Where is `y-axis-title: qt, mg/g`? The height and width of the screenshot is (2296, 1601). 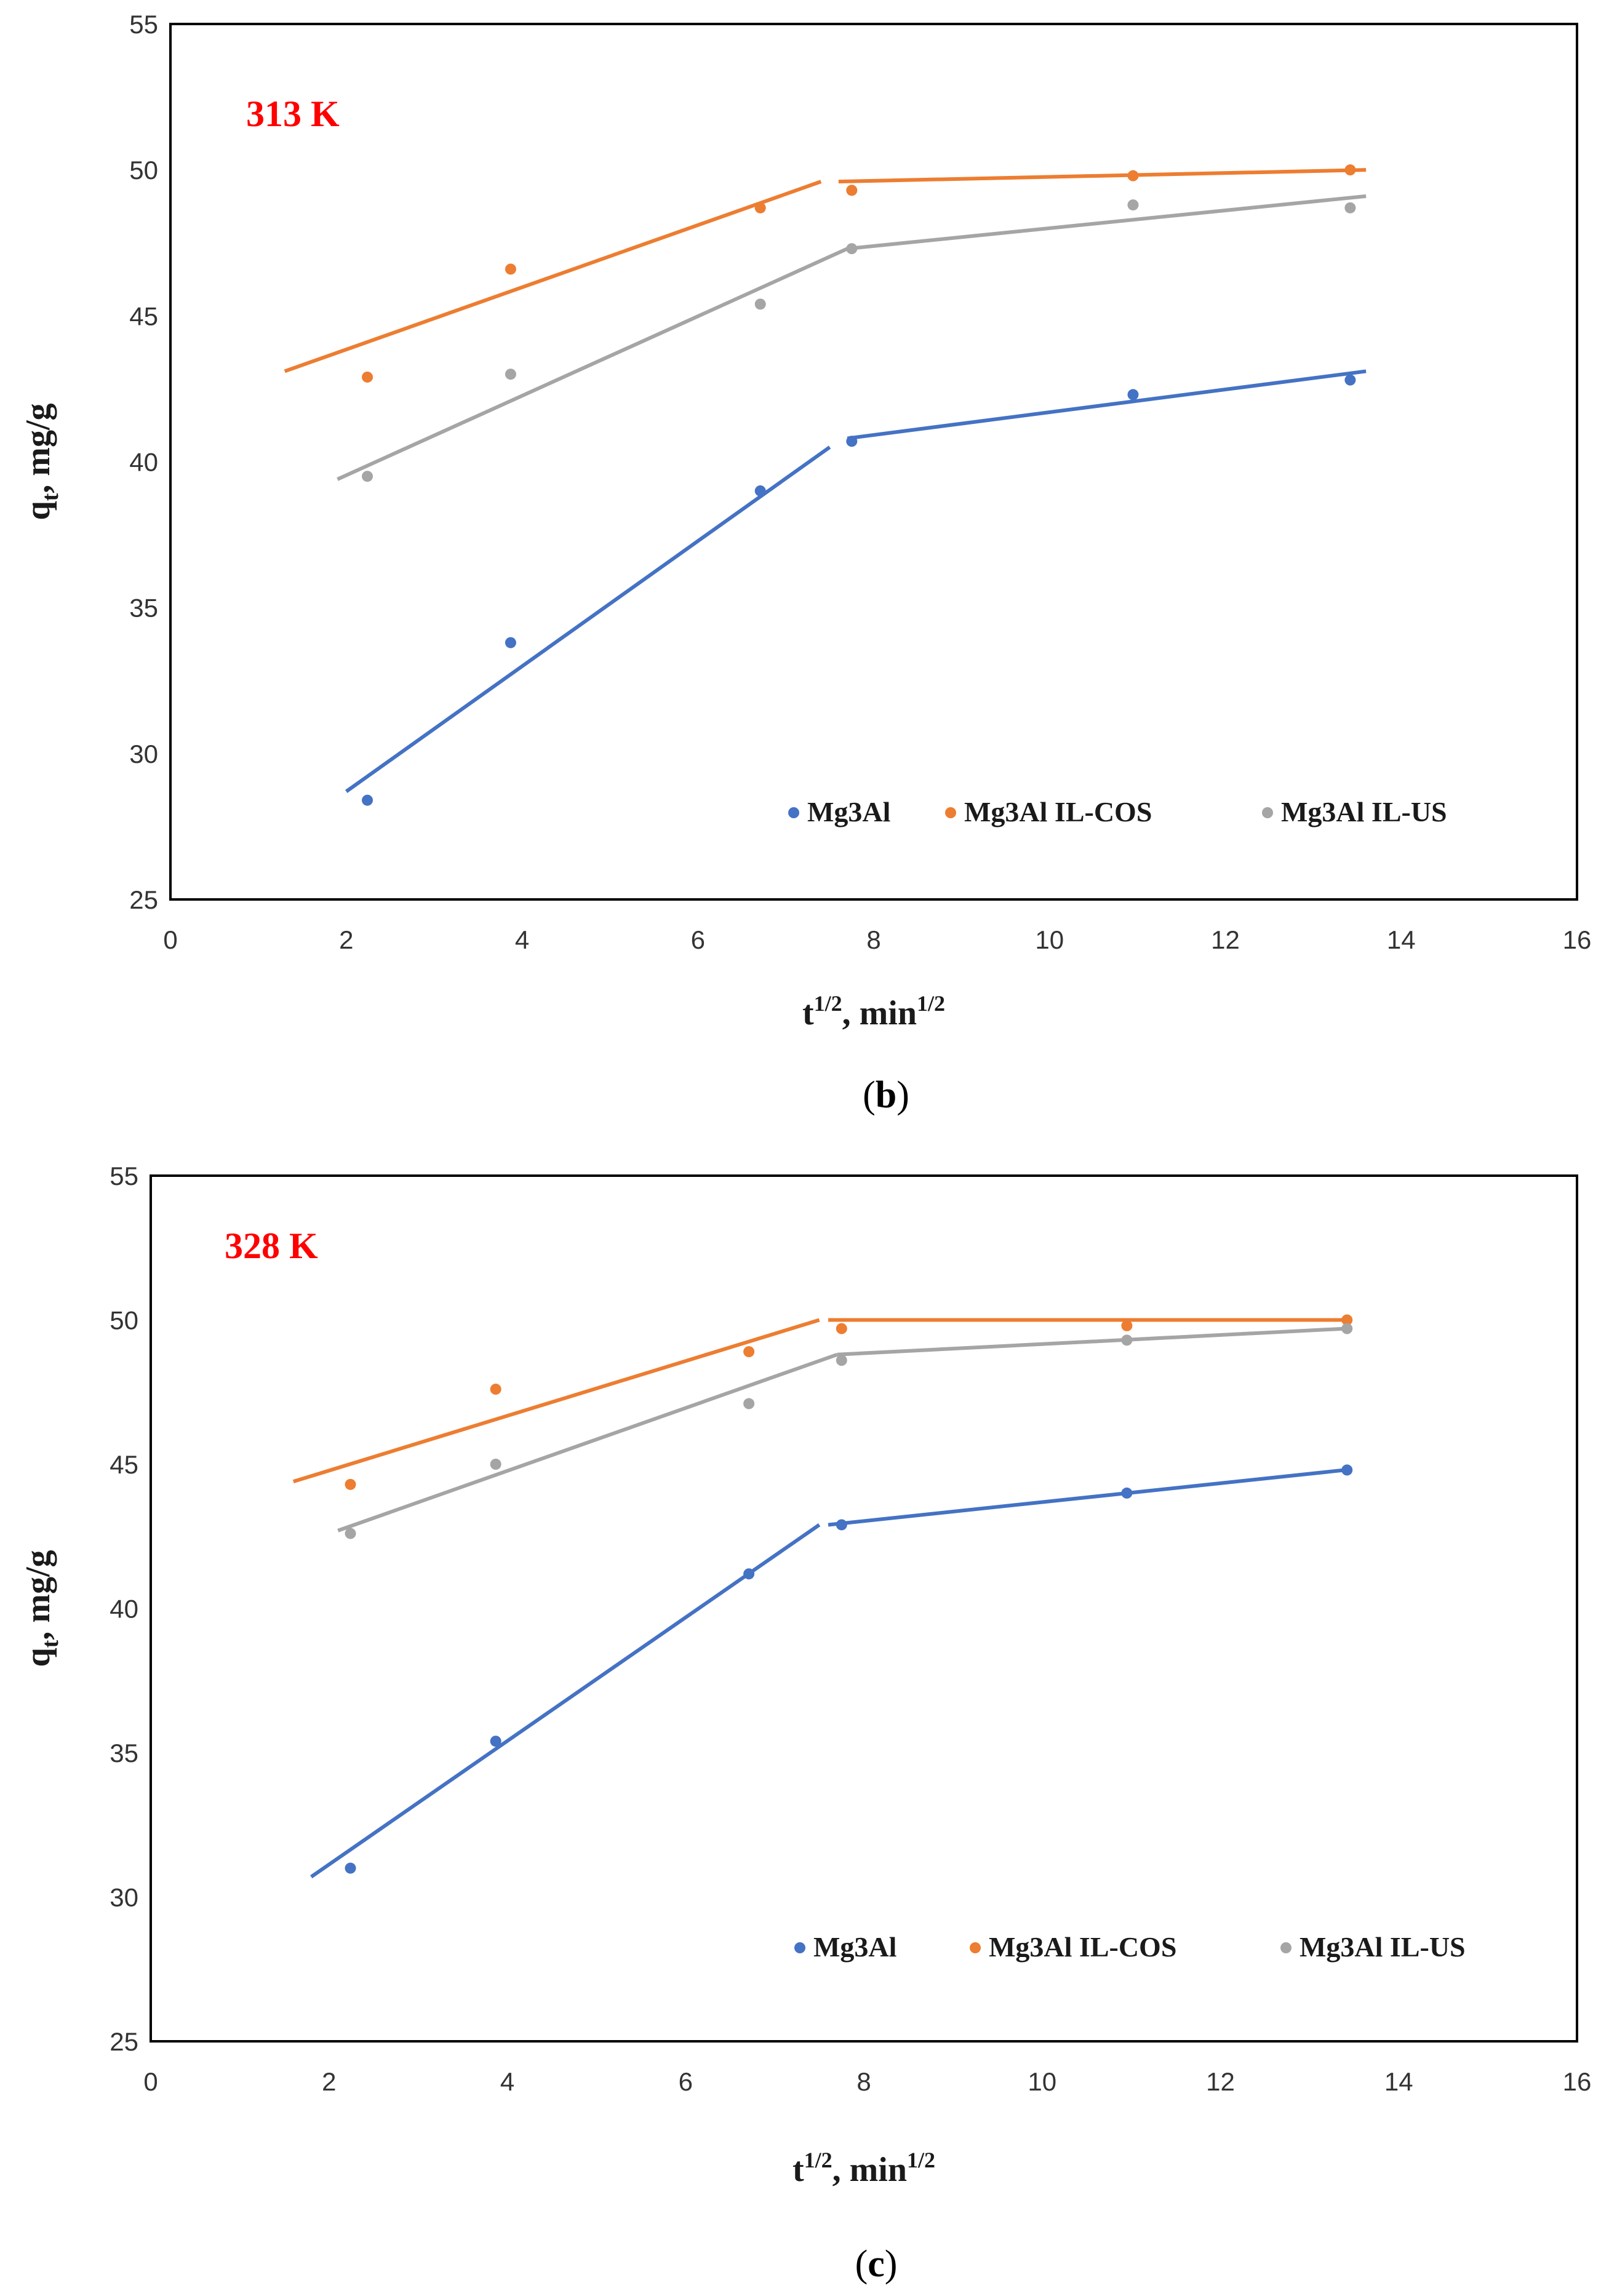
y-axis-title: qt, mg/g is located at coordinates (41, 462).